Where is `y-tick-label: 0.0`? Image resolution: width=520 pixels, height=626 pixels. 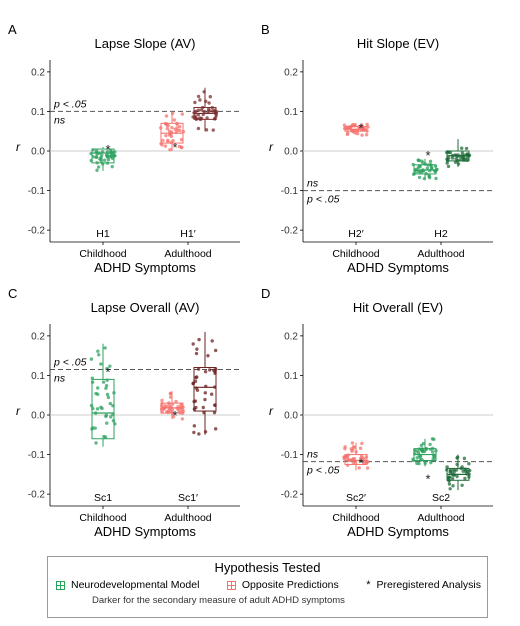
y-tick-label: 0.0 is located at coordinates (38, 152).